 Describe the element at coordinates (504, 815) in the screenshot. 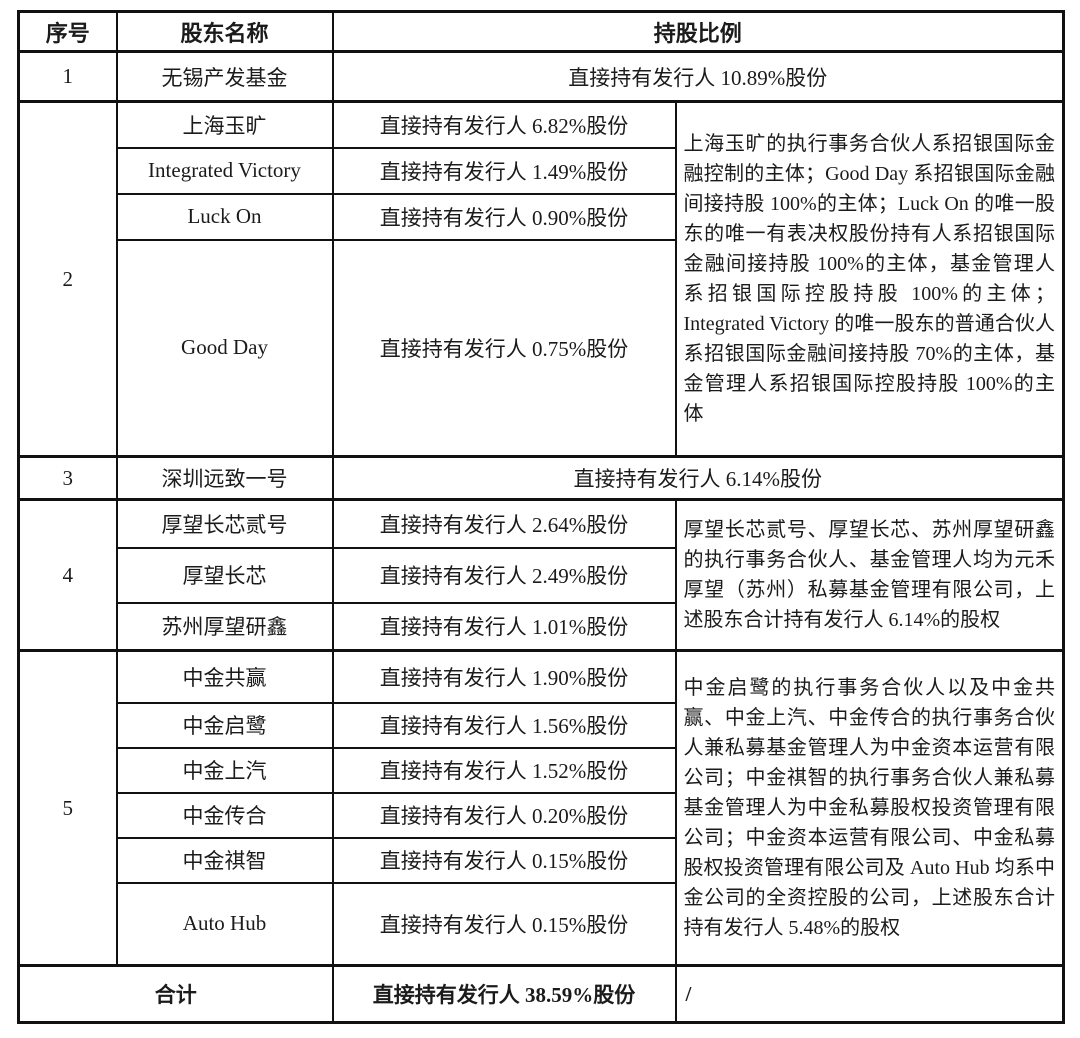

I see `cell-ratio: 直接持有发行人 0.20%股份` at that location.